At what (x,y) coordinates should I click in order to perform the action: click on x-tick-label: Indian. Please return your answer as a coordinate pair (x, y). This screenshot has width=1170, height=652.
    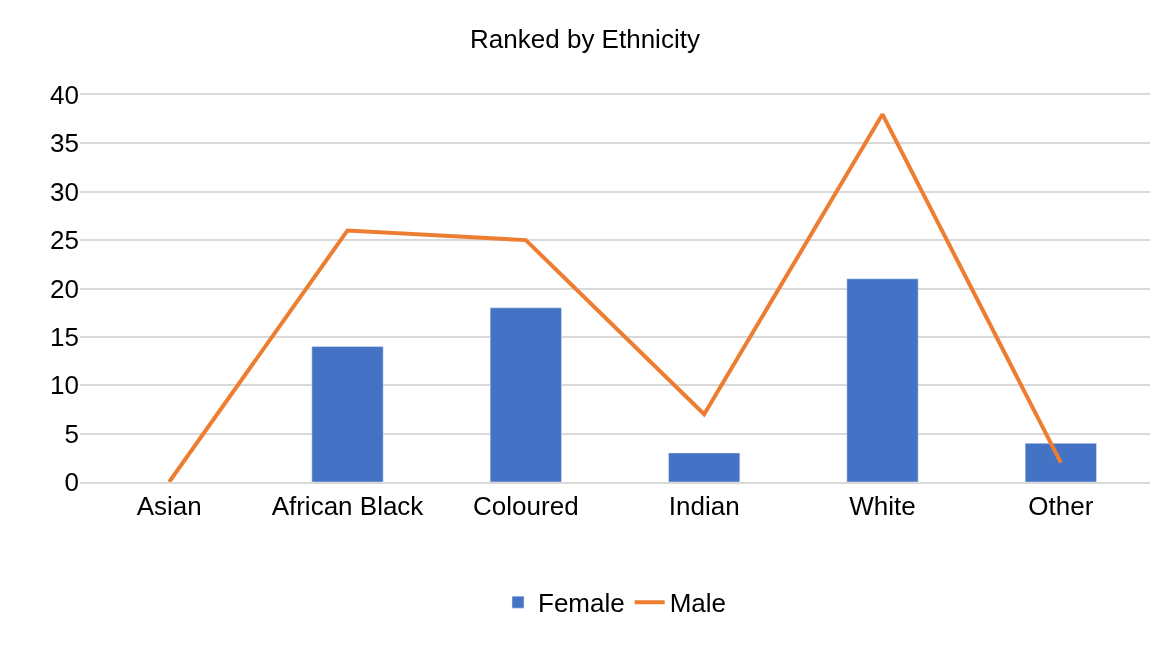
    Looking at the image, I should click on (704, 505).